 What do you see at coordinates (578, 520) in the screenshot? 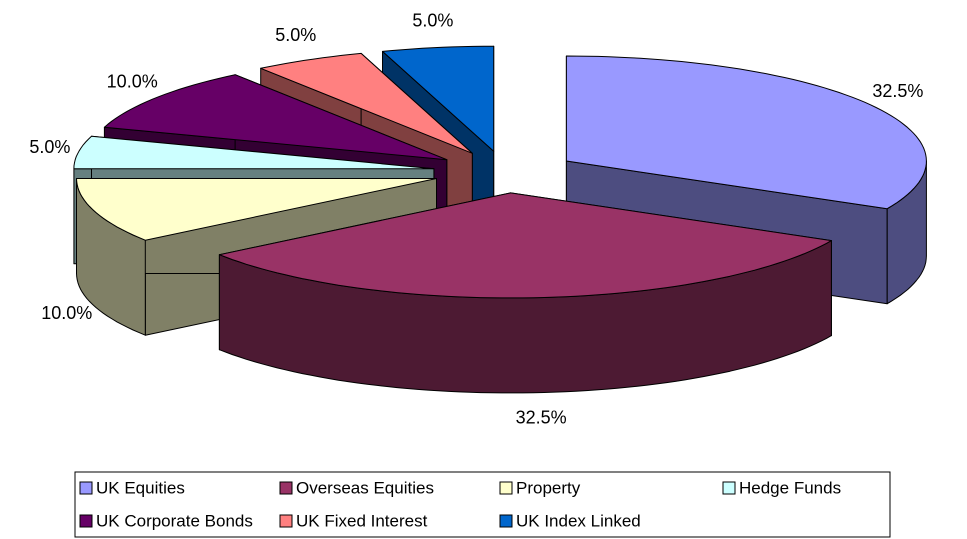
I see `legend-label: UK Index Linked` at bounding box center [578, 520].